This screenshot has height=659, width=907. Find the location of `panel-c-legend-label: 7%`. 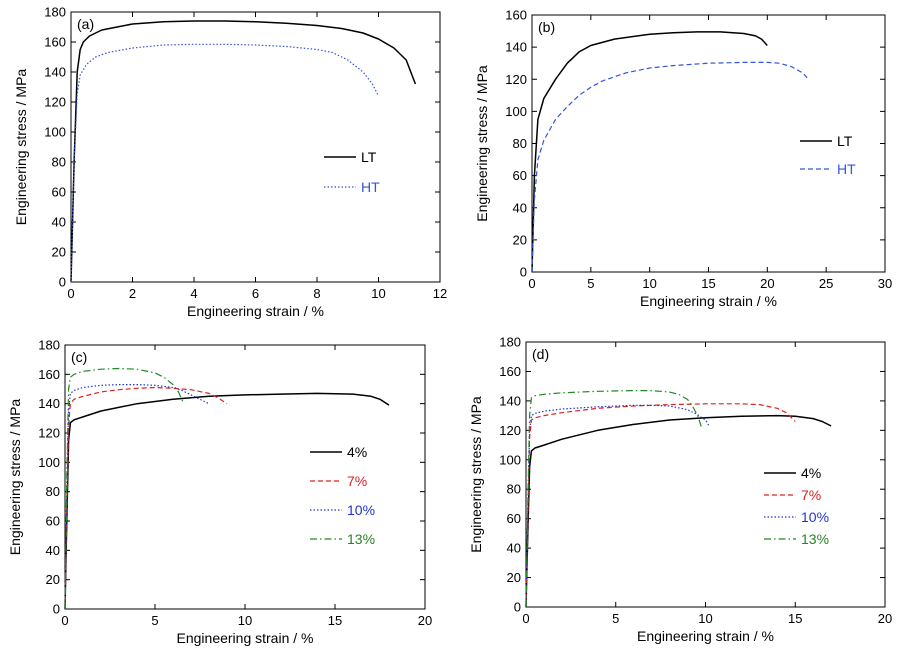

panel-c-legend-label: 7% is located at coordinates (357, 481).